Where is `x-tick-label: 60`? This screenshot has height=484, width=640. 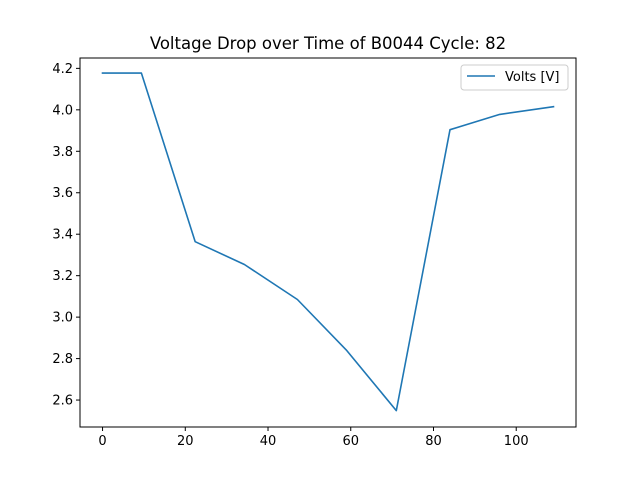 x-tick-label: 60 is located at coordinates (350, 441).